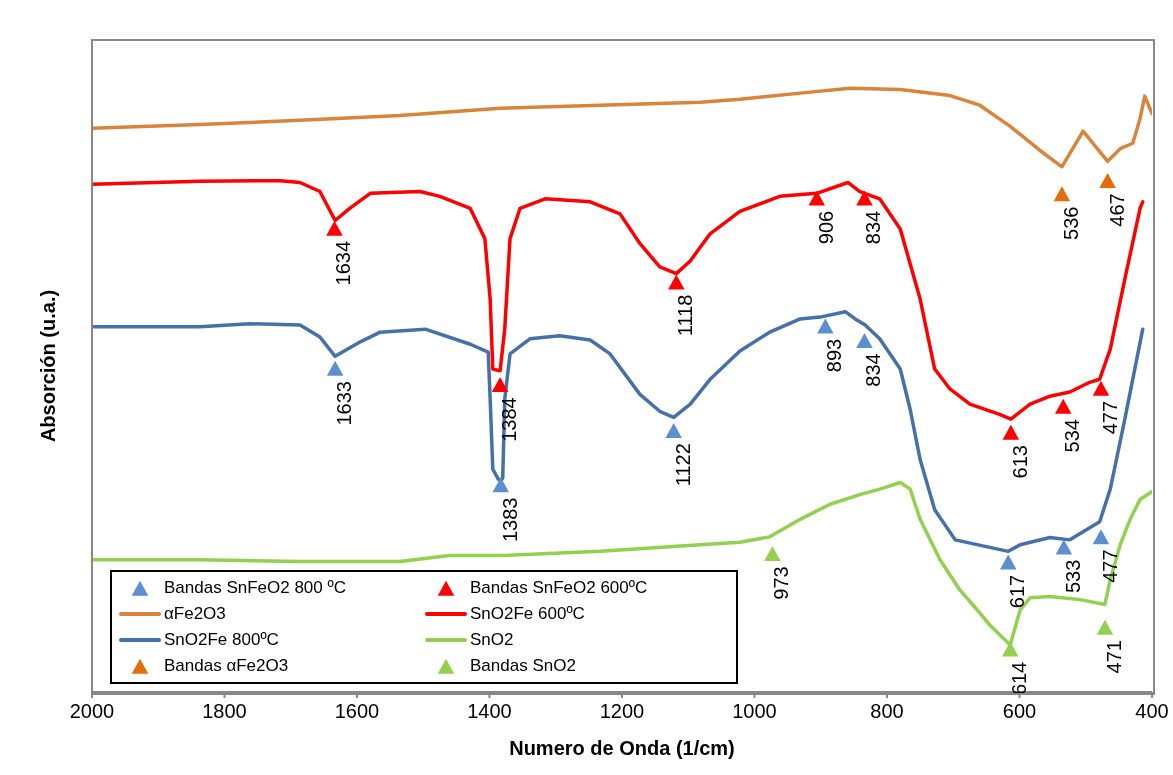 The height and width of the screenshot is (775, 1173). Describe the element at coordinates (92, 711) in the screenshot. I see `x-tick-label: 2000` at that location.